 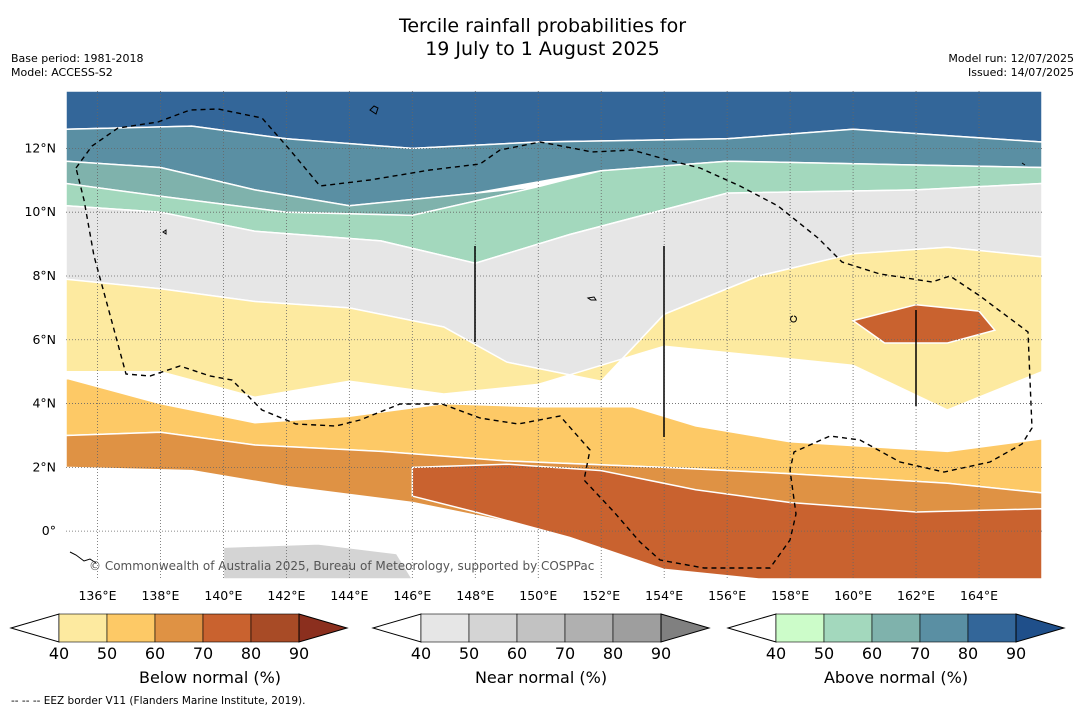 What do you see at coordinates (727, 595) in the screenshot?
I see `lon-tick-label: 156°E` at bounding box center [727, 595].